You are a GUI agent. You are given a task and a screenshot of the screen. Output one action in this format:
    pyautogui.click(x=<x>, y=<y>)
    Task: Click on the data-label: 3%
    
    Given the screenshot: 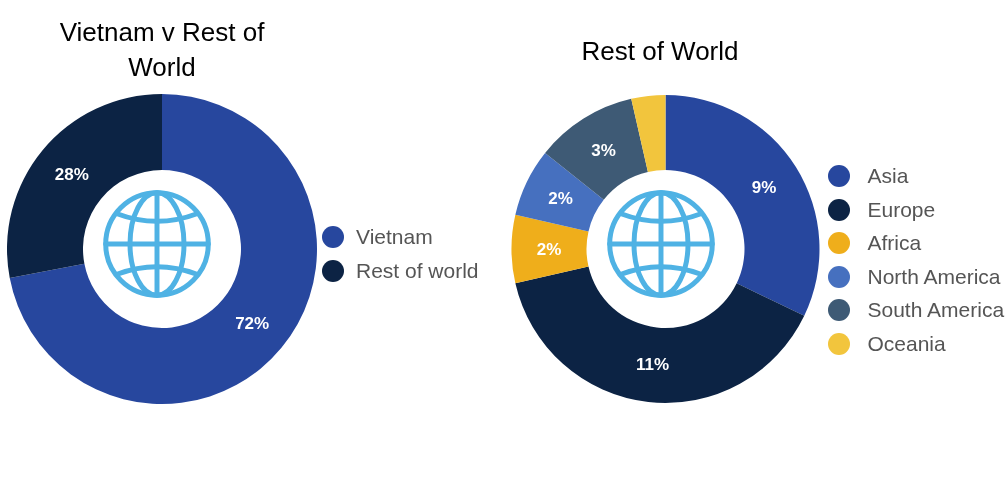 What is the action you would take?
    pyautogui.click(x=603, y=150)
    